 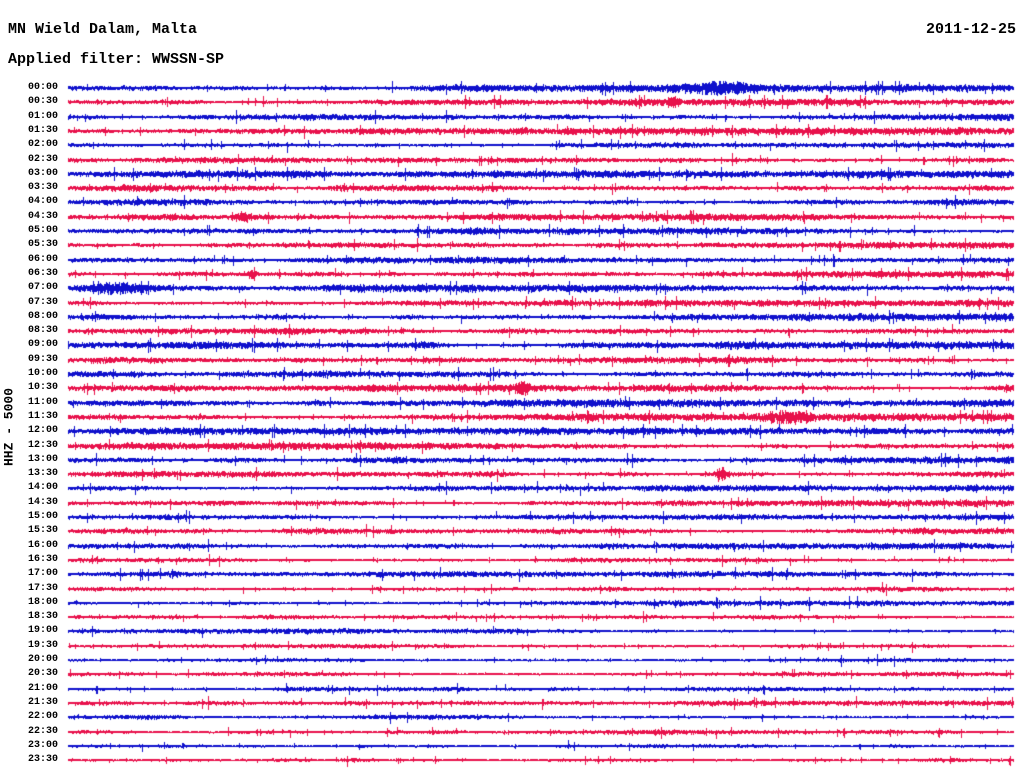 I want to click on date-label: 2011-12-25, so click(x=970, y=29).